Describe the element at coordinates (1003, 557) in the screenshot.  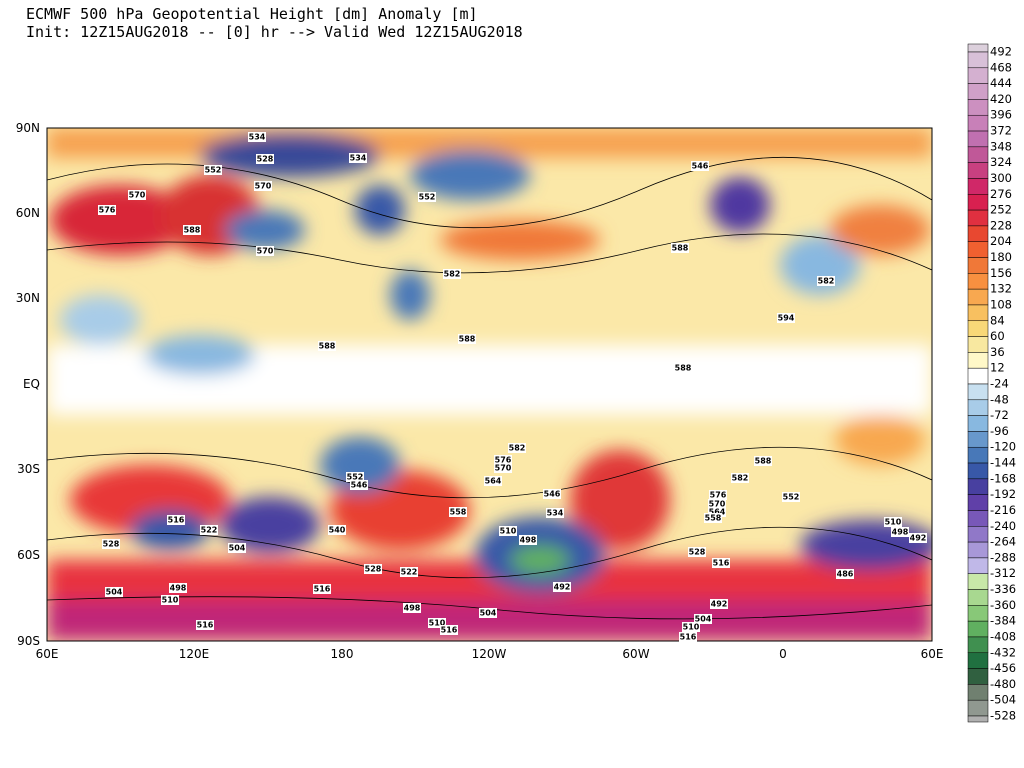
I see `colorbar-label: -288` at that location.